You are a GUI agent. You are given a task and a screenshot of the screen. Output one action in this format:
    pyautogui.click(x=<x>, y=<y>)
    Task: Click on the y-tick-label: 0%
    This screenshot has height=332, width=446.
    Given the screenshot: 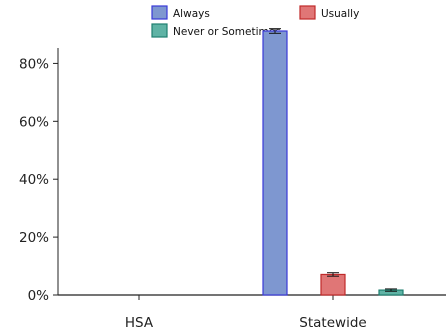 What is the action you would take?
    pyautogui.click(x=39, y=296)
    